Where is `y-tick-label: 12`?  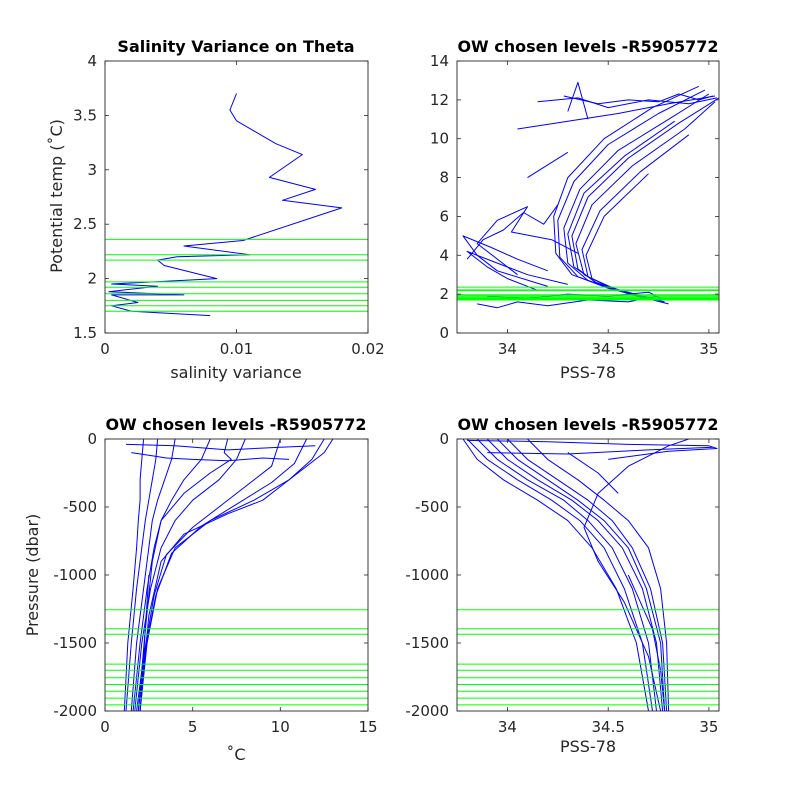
y-tick-label: 12 is located at coordinates (439, 100).